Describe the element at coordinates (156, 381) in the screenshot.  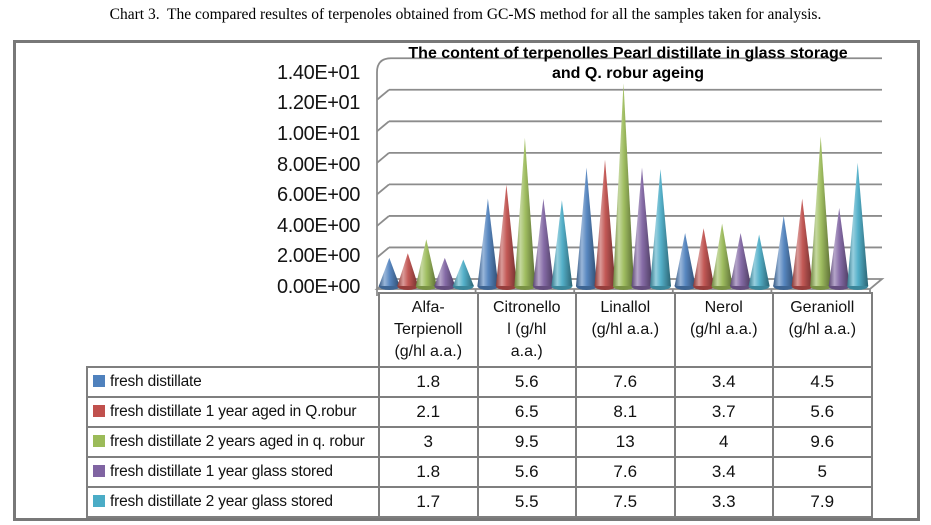
I see `legend-label: fresh distillate` at that location.